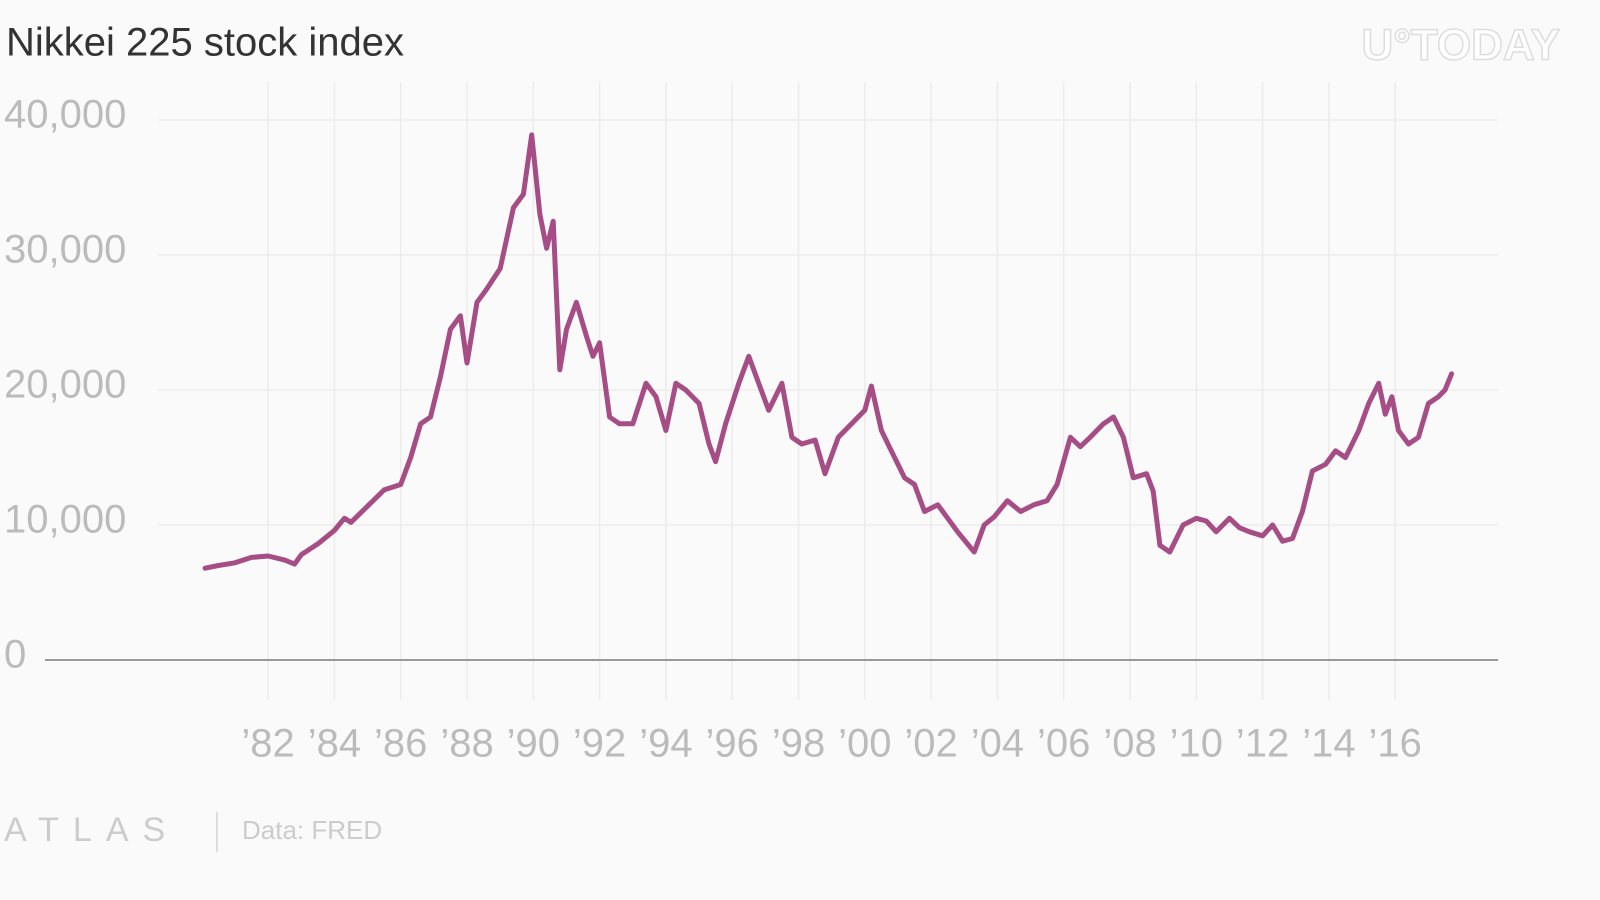  I want to click on x-tick-label: ’02, so click(930, 744).